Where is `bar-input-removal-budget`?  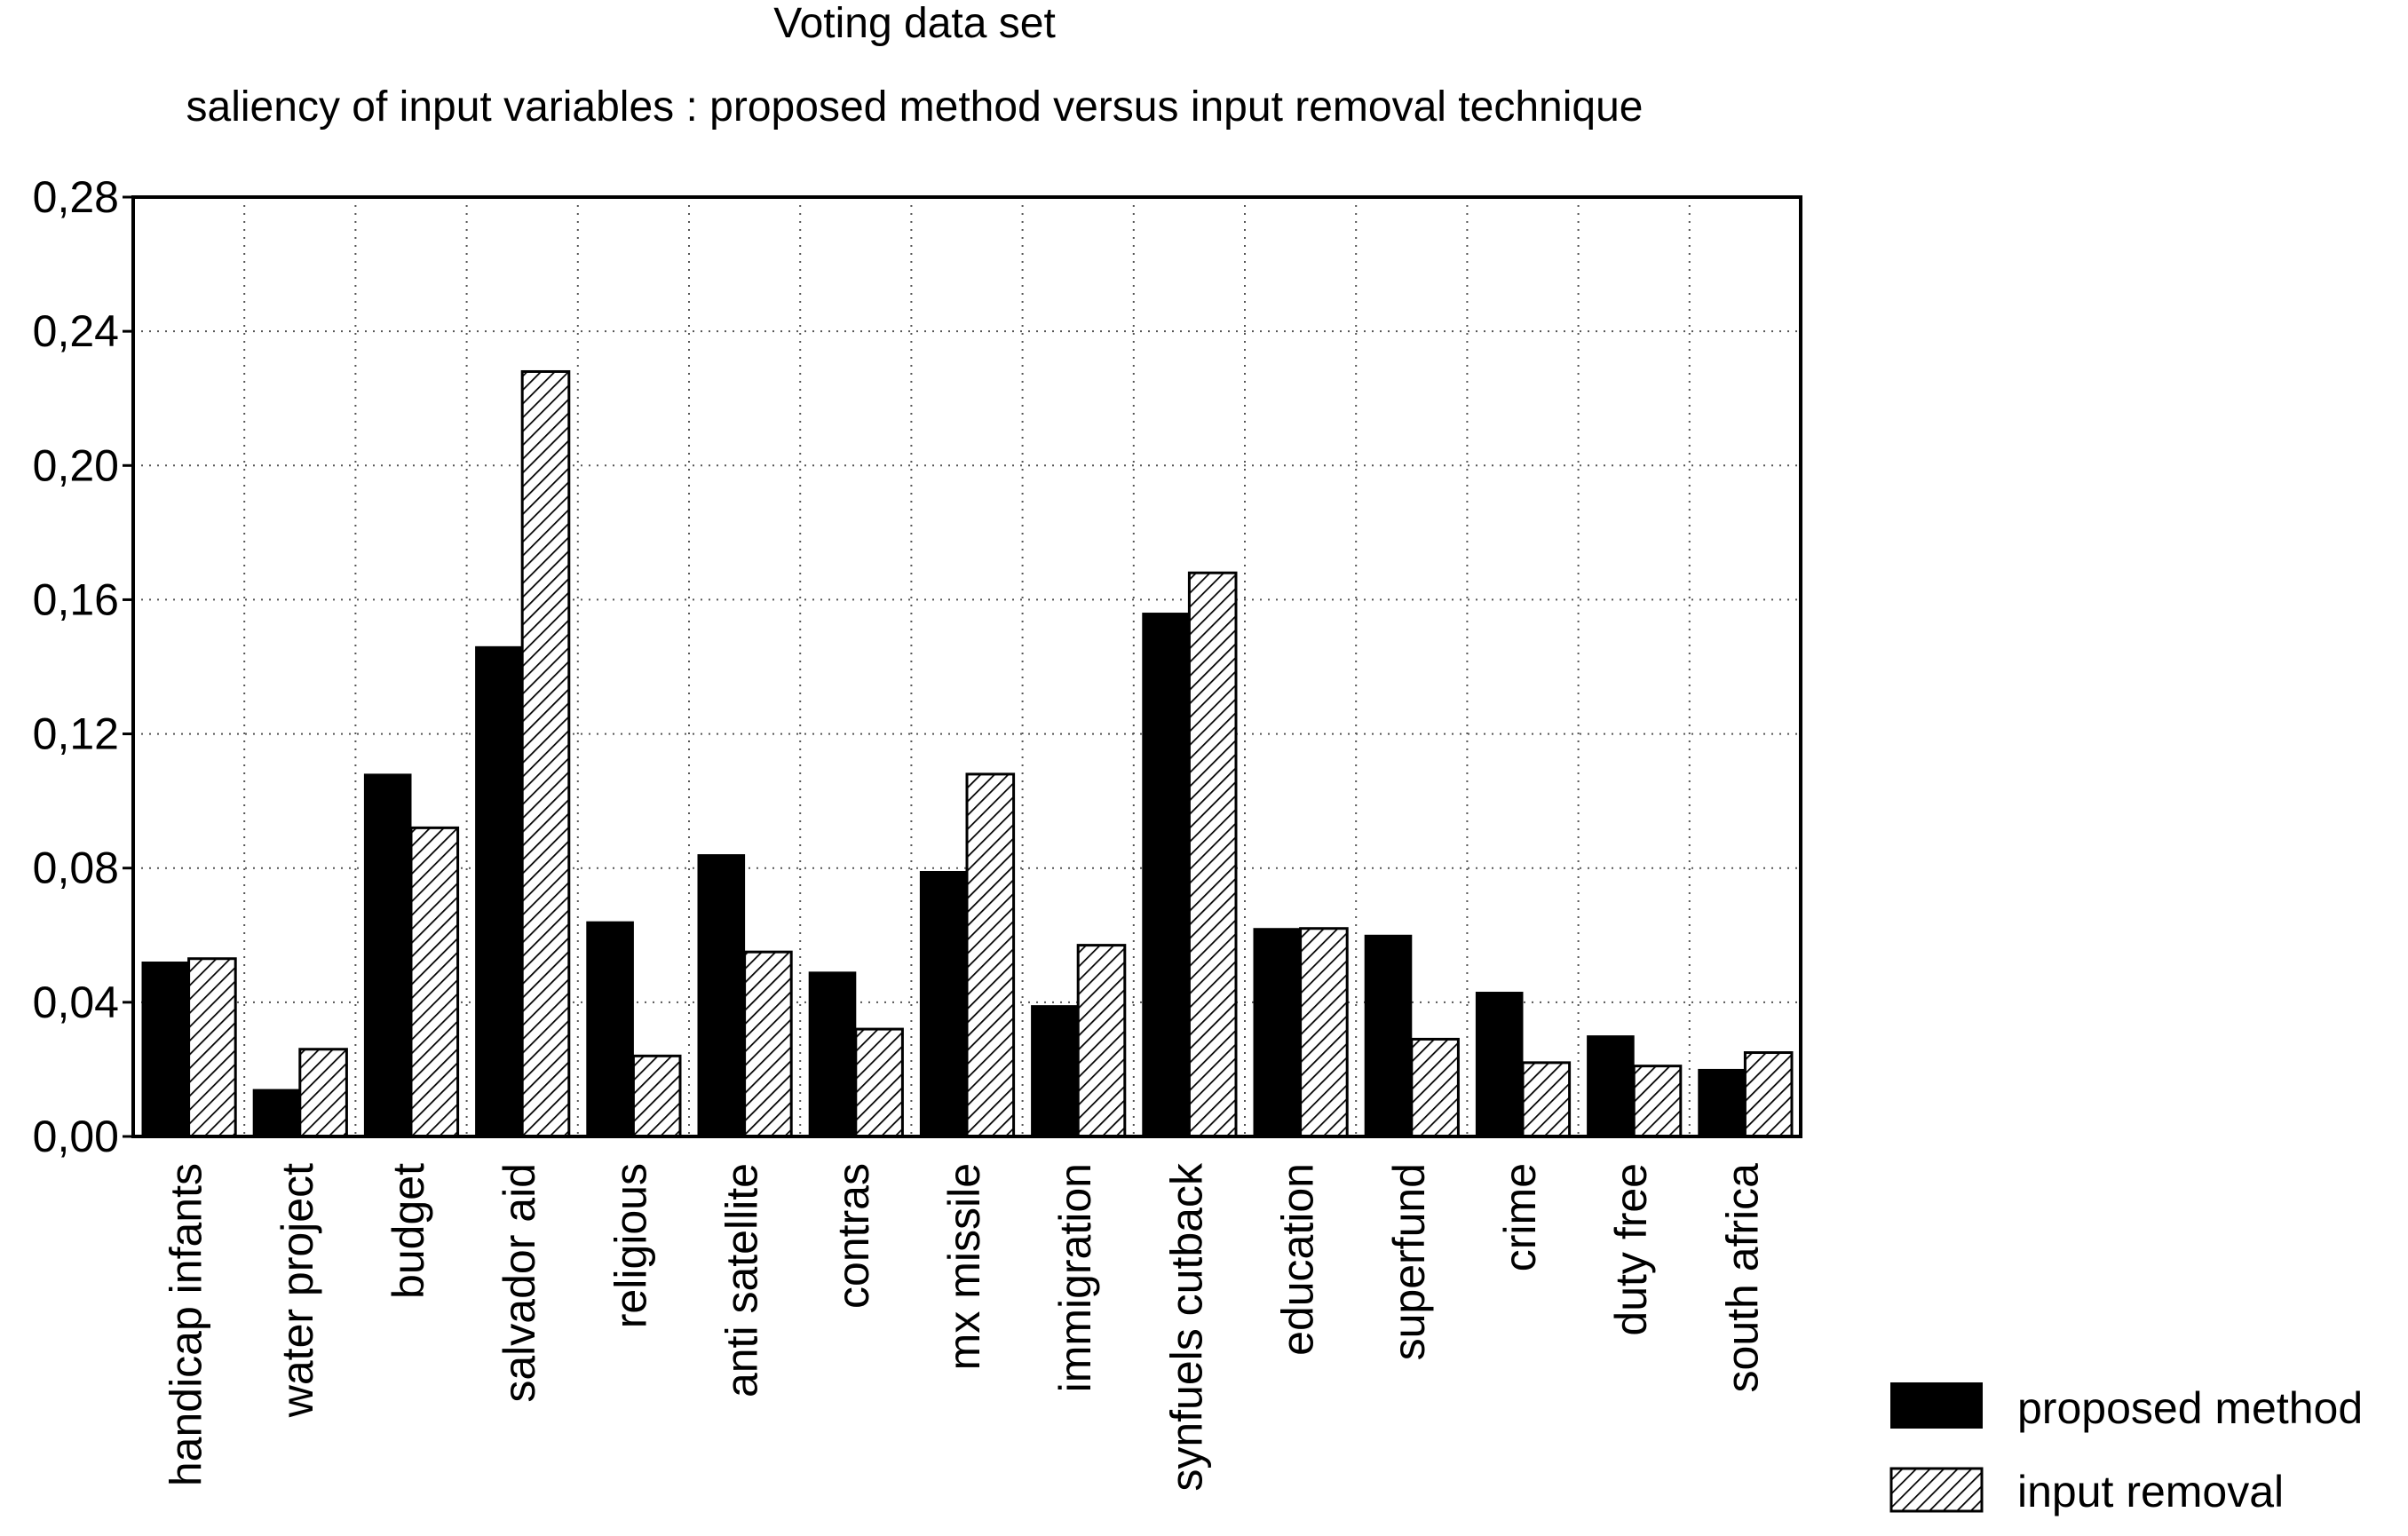 bar-input-removal-budget is located at coordinates (434, 982).